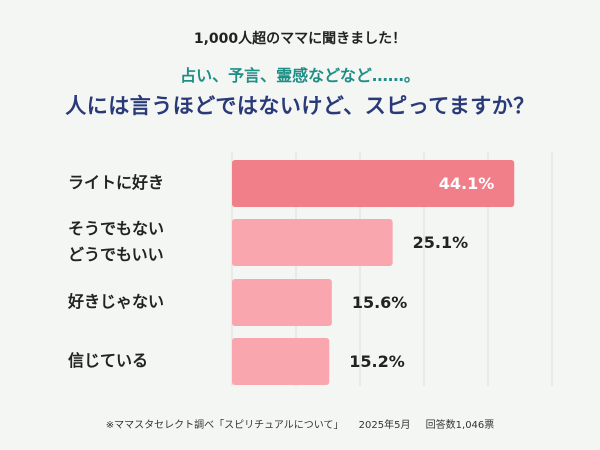  Describe the element at coordinates (115, 301) in the screenshot. I see `category-label: 好きじゃない` at that location.